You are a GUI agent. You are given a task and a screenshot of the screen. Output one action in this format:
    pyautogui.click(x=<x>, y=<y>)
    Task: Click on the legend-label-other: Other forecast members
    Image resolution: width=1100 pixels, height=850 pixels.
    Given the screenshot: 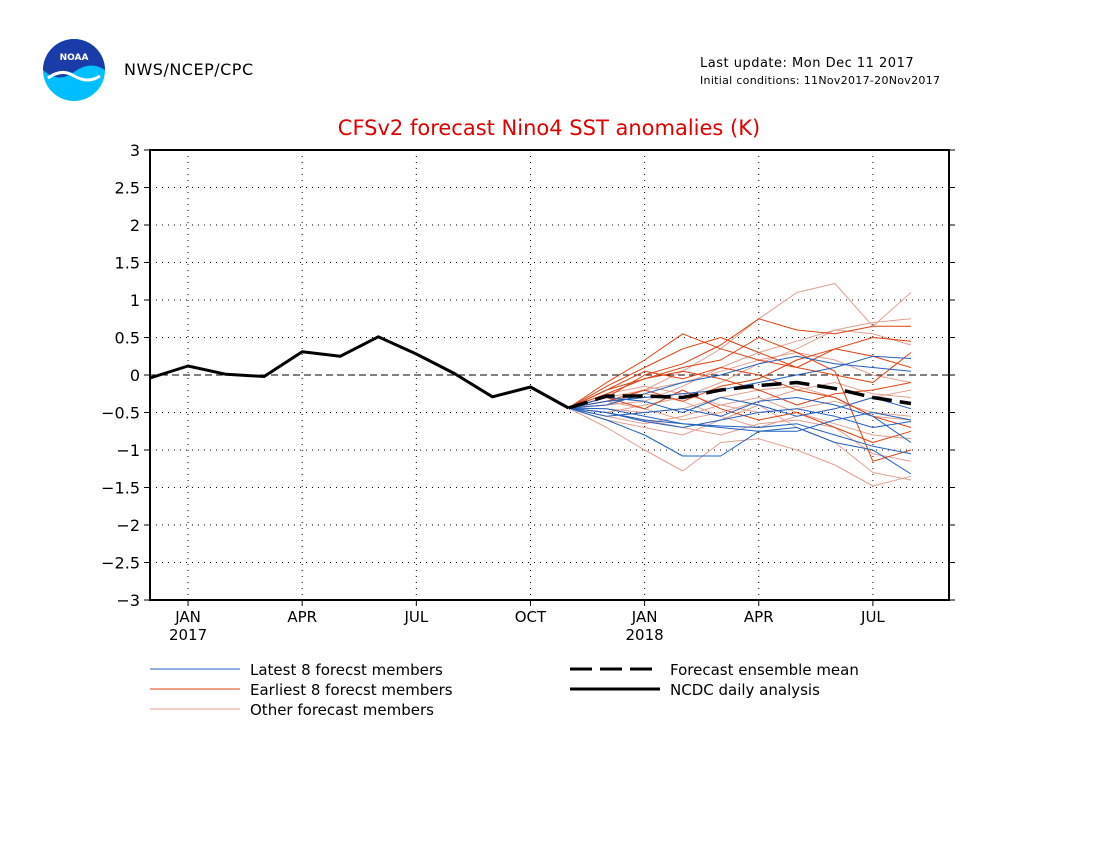 What is the action you would take?
    pyautogui.click(x=342, y=710)
    